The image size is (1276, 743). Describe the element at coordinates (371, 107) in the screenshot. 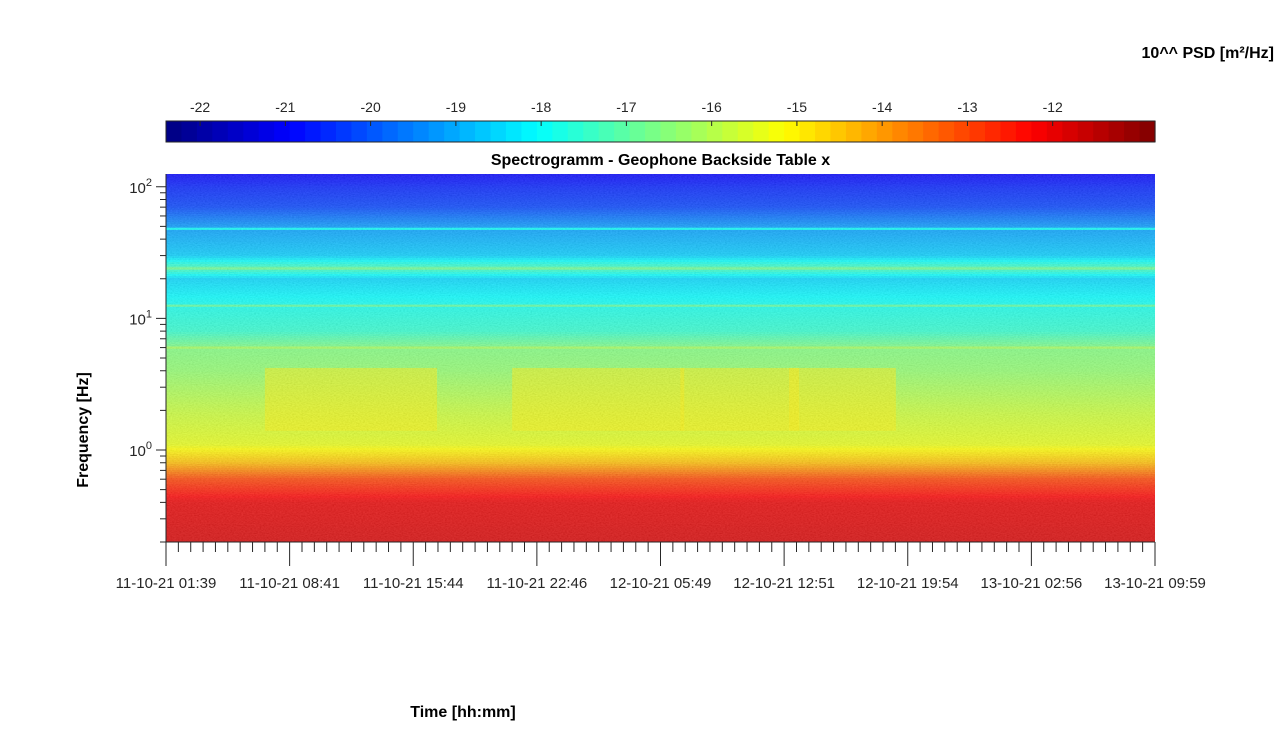

I see `colorbar-tick-label: -20` at that location.